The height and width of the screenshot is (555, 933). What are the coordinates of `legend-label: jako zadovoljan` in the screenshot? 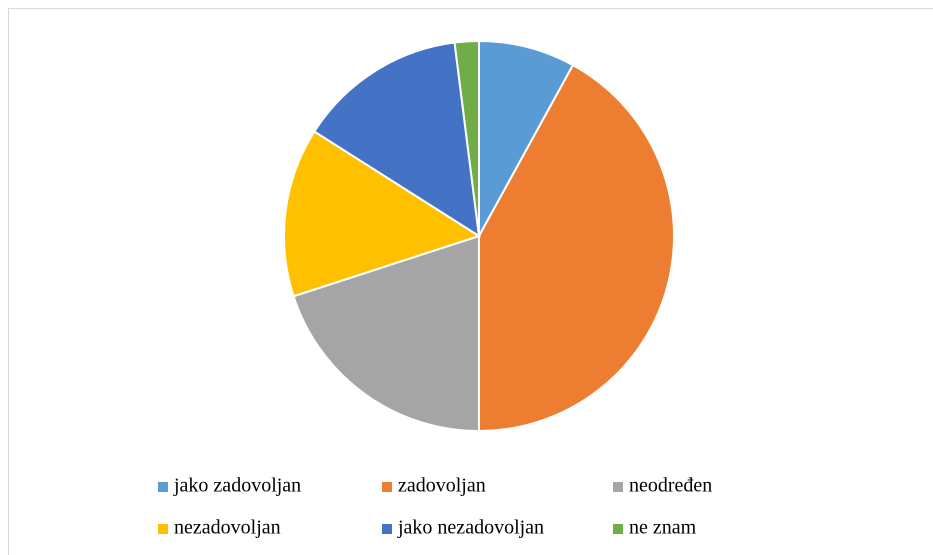 It's located at (237, 486).